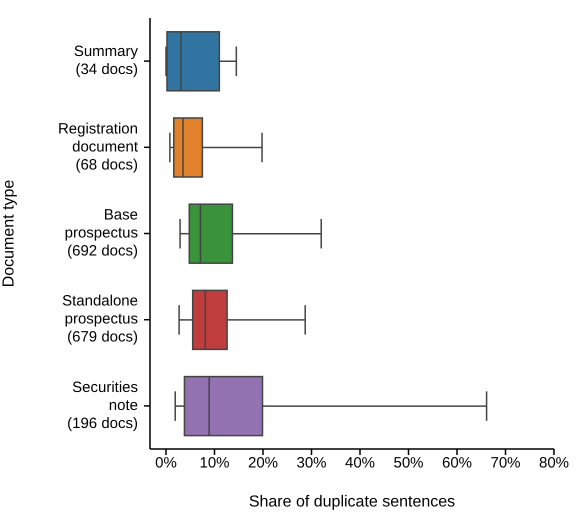  Describe the element at coordinates (214, 463) in the screenshot. I see `x-tick-label: 10%` at that location.